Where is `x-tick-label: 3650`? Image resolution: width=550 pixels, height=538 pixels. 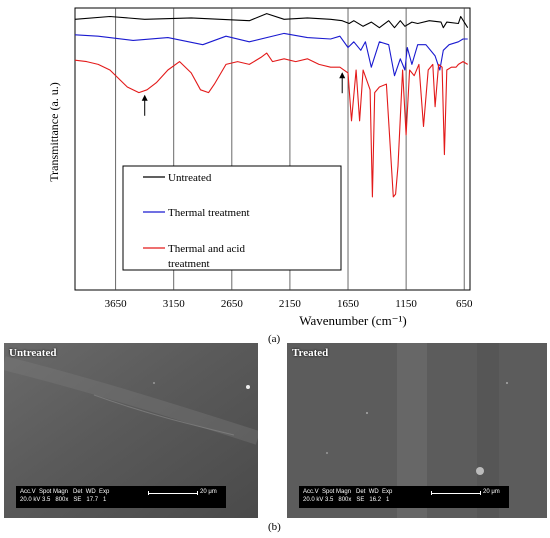
x-tick-label: 3650 is located at coordinates (116, 304).